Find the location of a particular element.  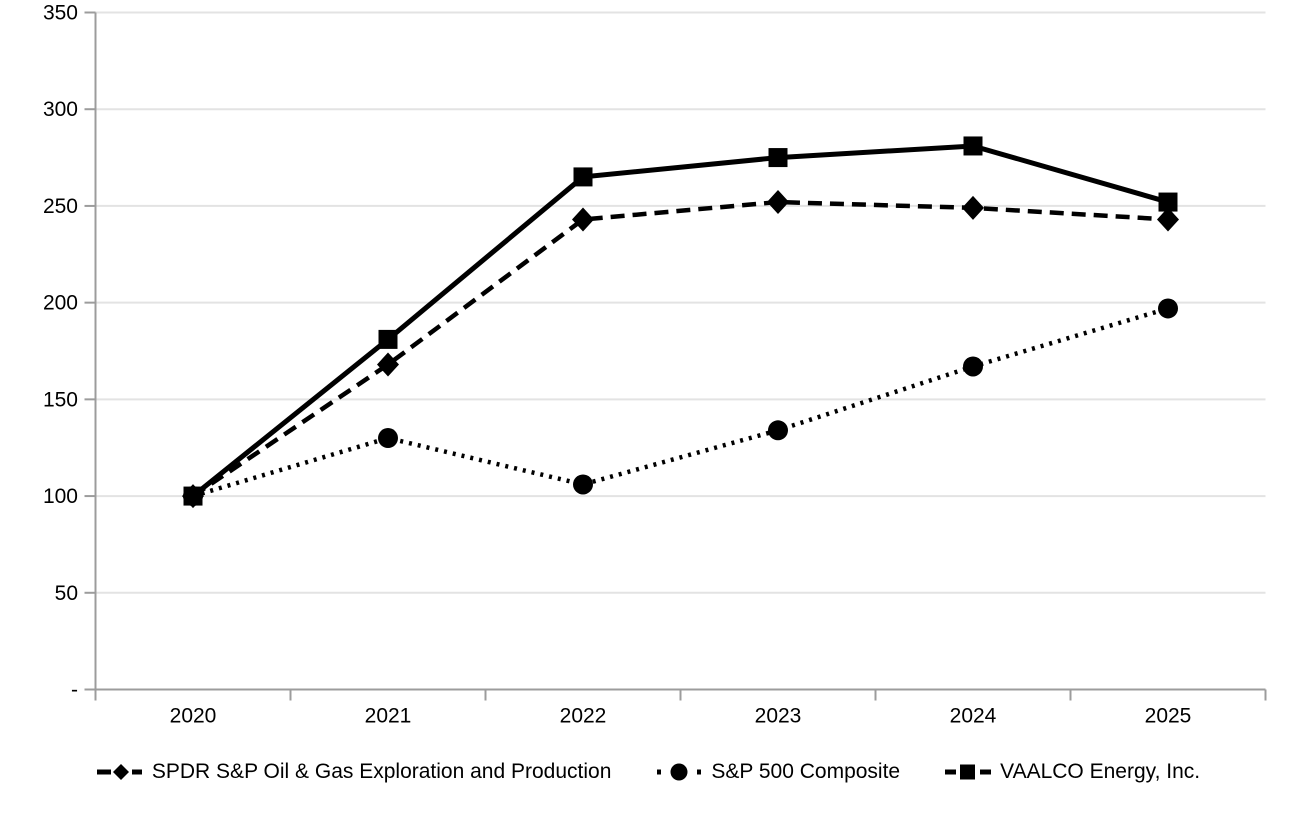

legend-item-sp500: S&P 500 Composite is located at coordinates (777, 772).